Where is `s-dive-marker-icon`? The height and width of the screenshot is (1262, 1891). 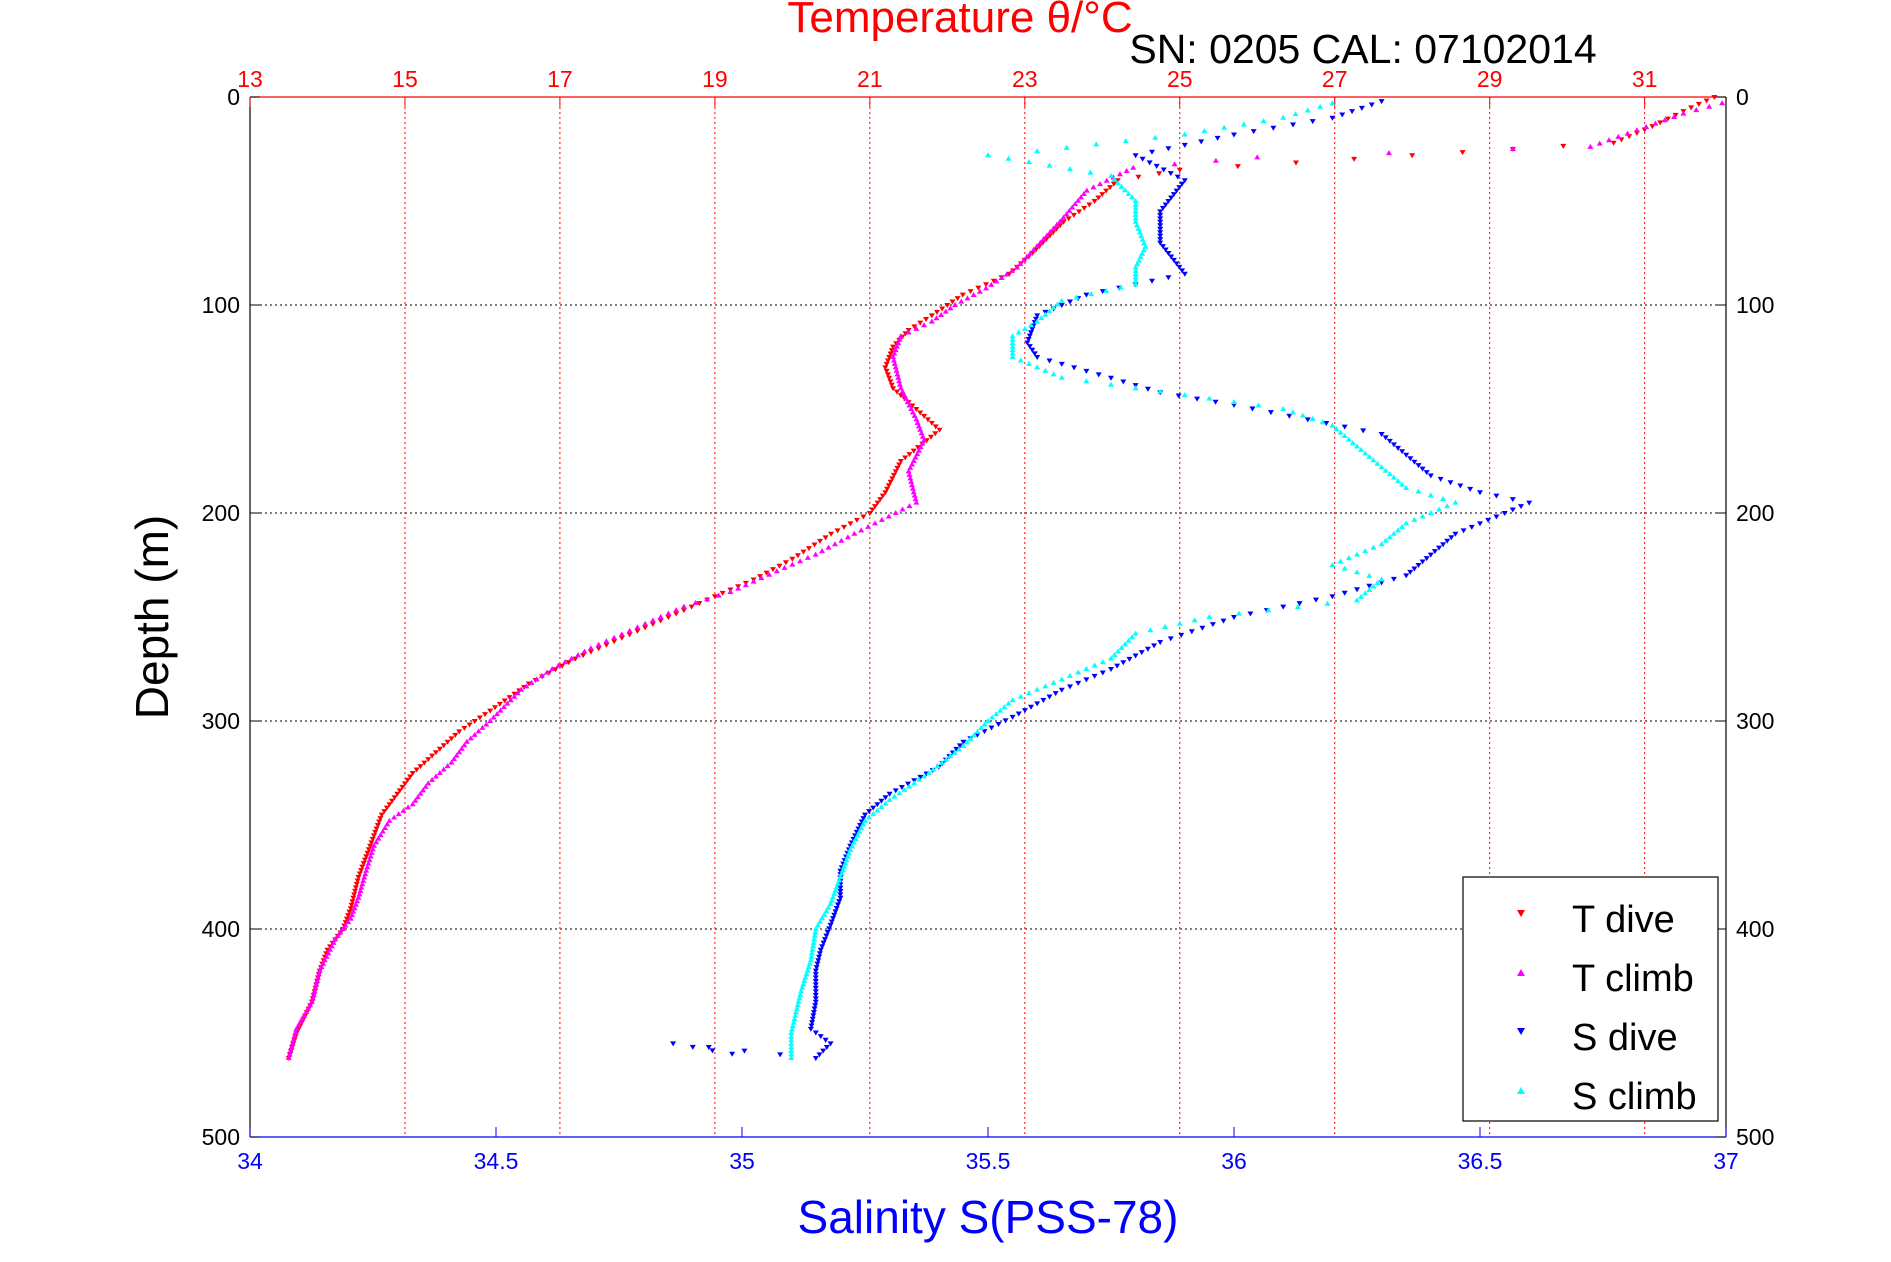 s-dive-marker-icon is located at coordinates (1521, 1031).